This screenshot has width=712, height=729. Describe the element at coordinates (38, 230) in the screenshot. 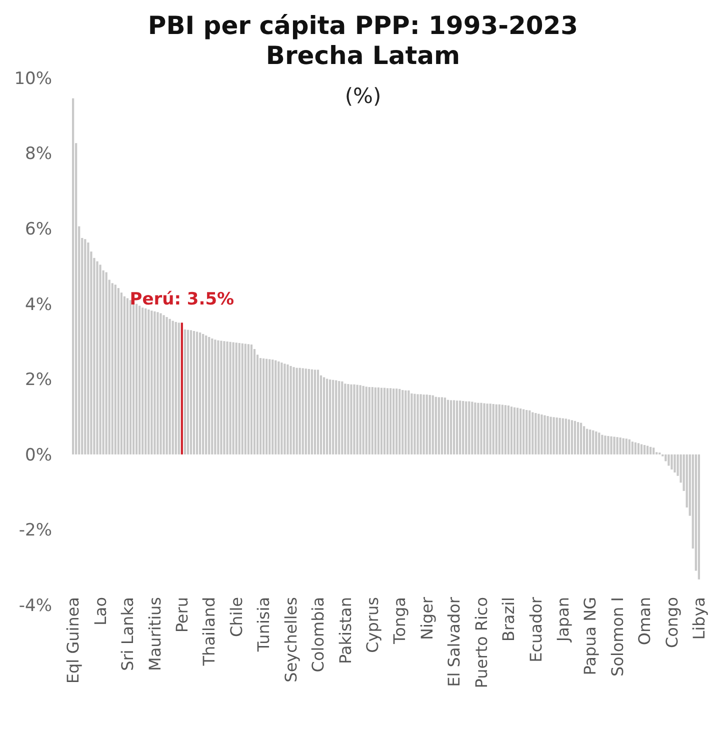

I see `y-tick-label: 6%` at that location.